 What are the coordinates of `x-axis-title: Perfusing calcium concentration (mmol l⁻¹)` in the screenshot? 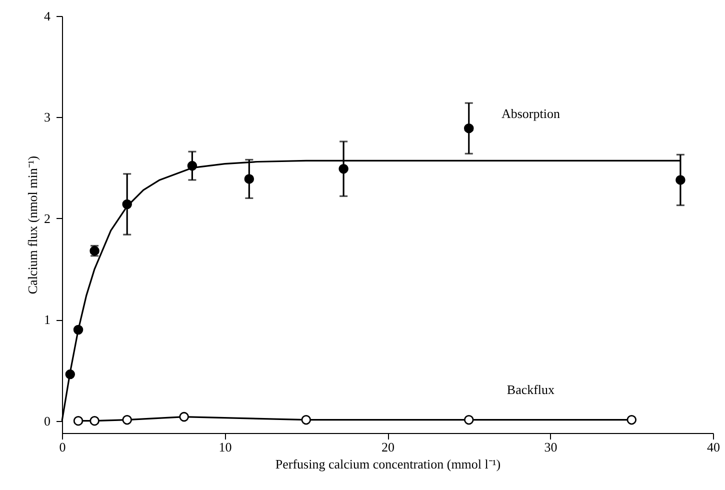 It's located at (388, 464).